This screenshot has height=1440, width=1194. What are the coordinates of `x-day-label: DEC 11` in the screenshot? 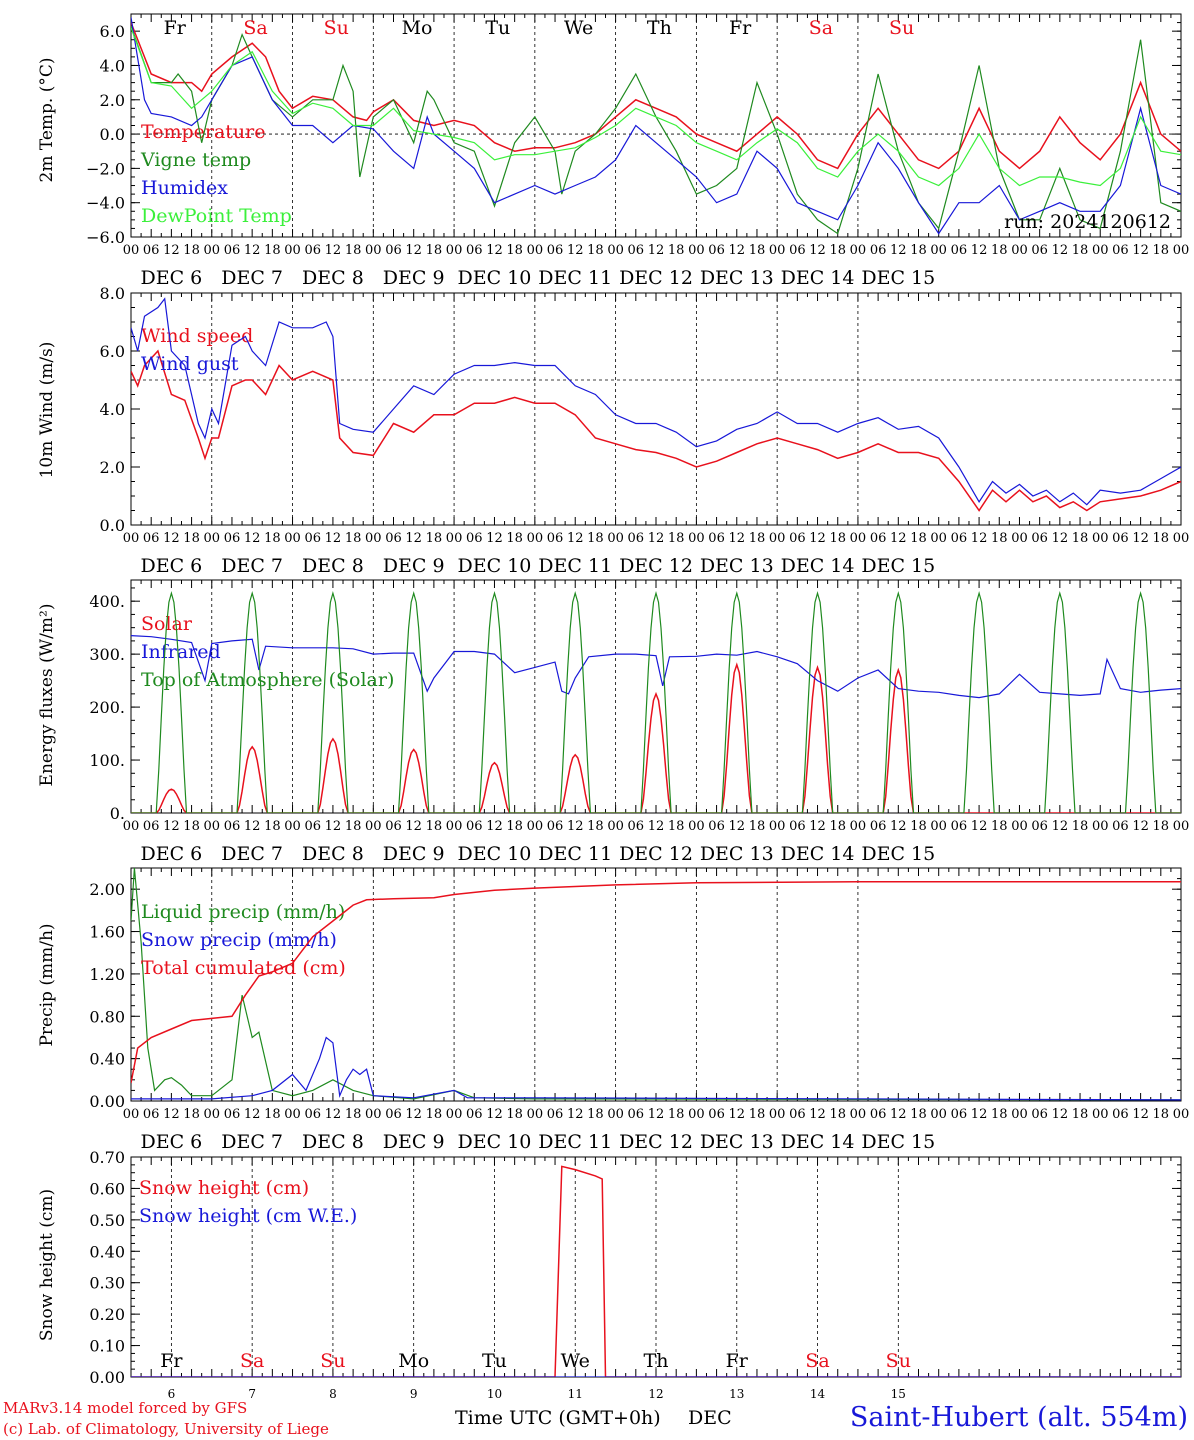 It's located at (575, 566).